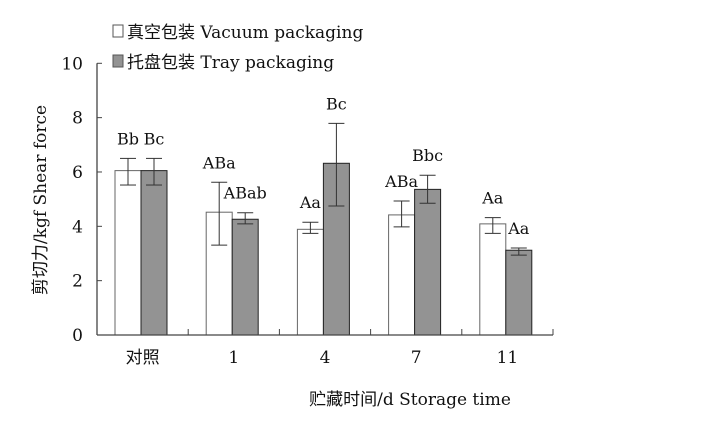 Image resolution: width=728 pixels, height=434 pixels. What do you see at coordinates (118, 61) in the screenshot?
I see `legend-swatch-tray` at bounding box center [118, 61].